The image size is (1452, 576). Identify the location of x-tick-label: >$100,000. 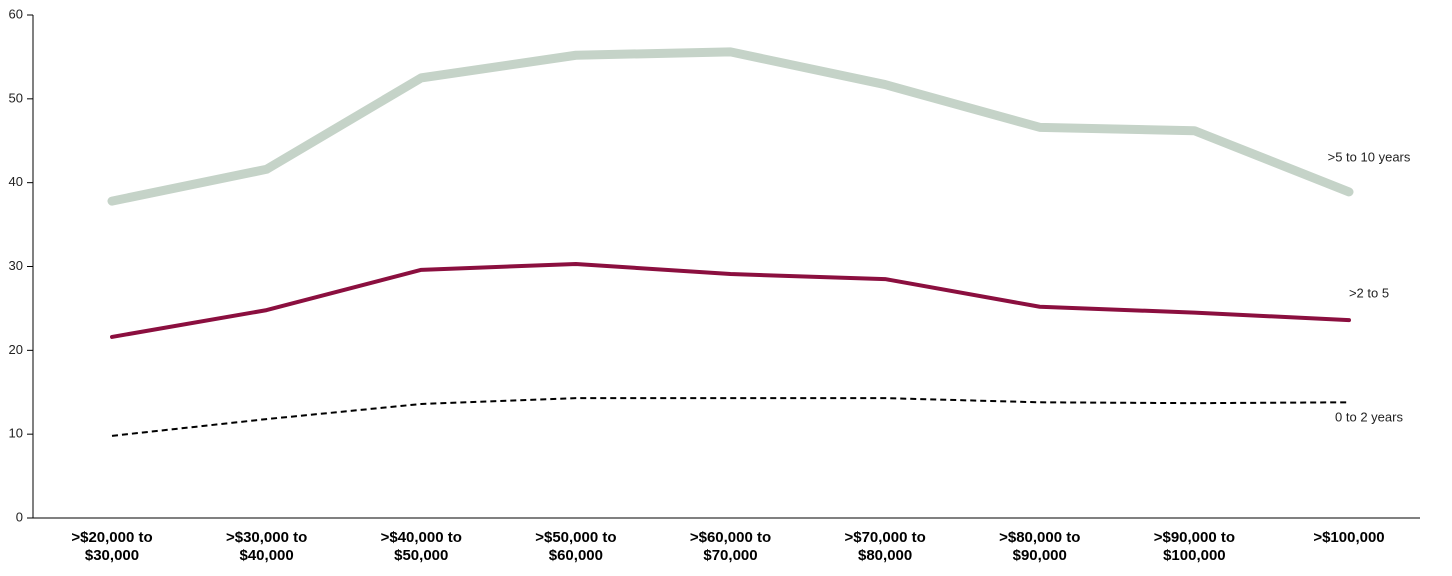
(1348, 537).